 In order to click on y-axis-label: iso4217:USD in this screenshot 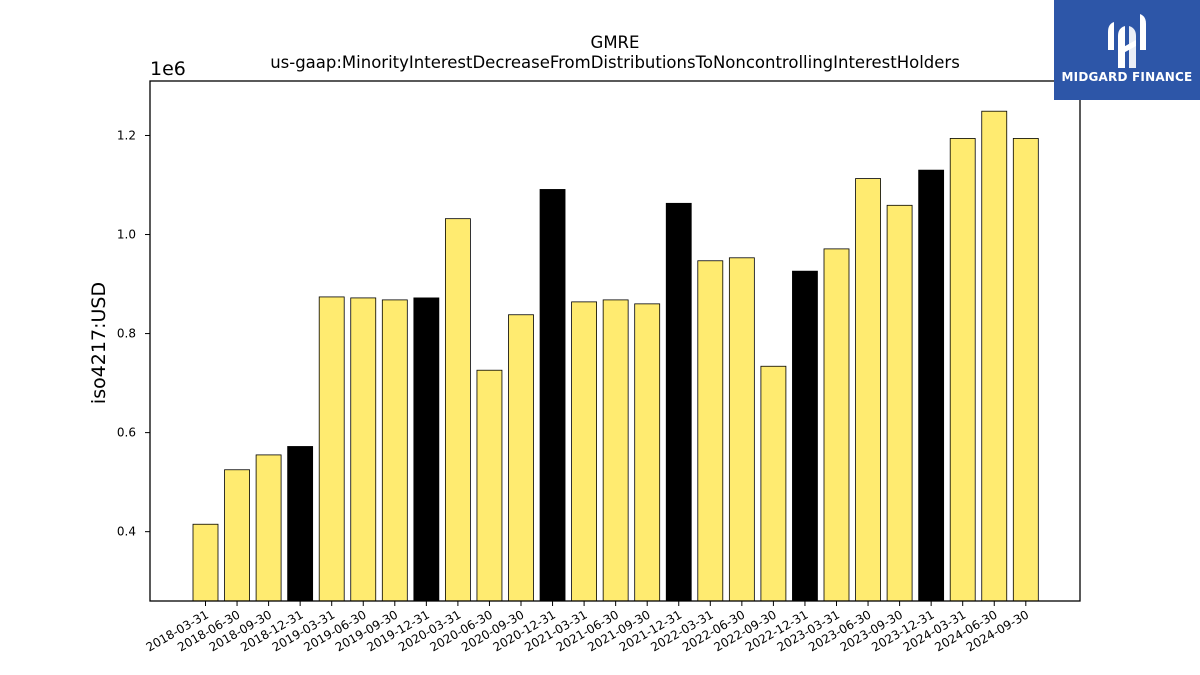, I will do `click(99, 343)`.